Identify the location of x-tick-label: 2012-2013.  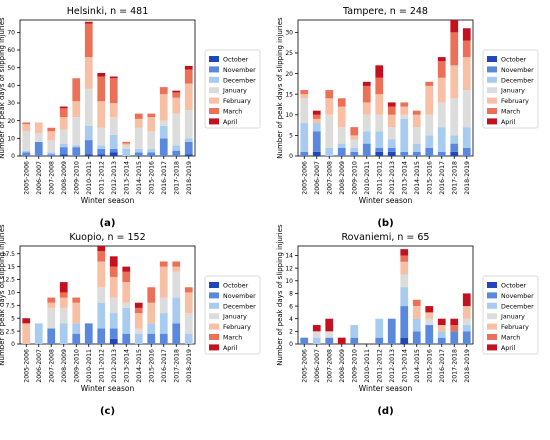
(392, 366).